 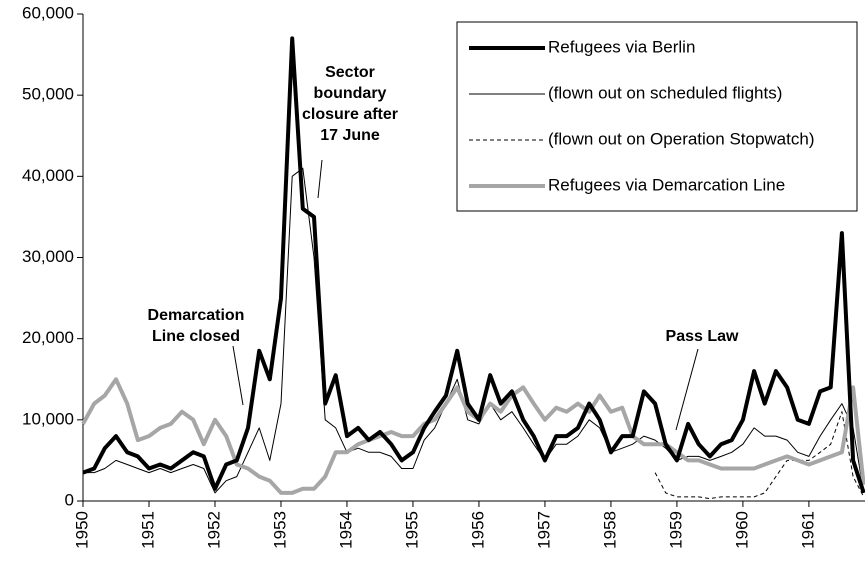 I want to click on y-tick-label: 30,000, so click(x=48, y=256).